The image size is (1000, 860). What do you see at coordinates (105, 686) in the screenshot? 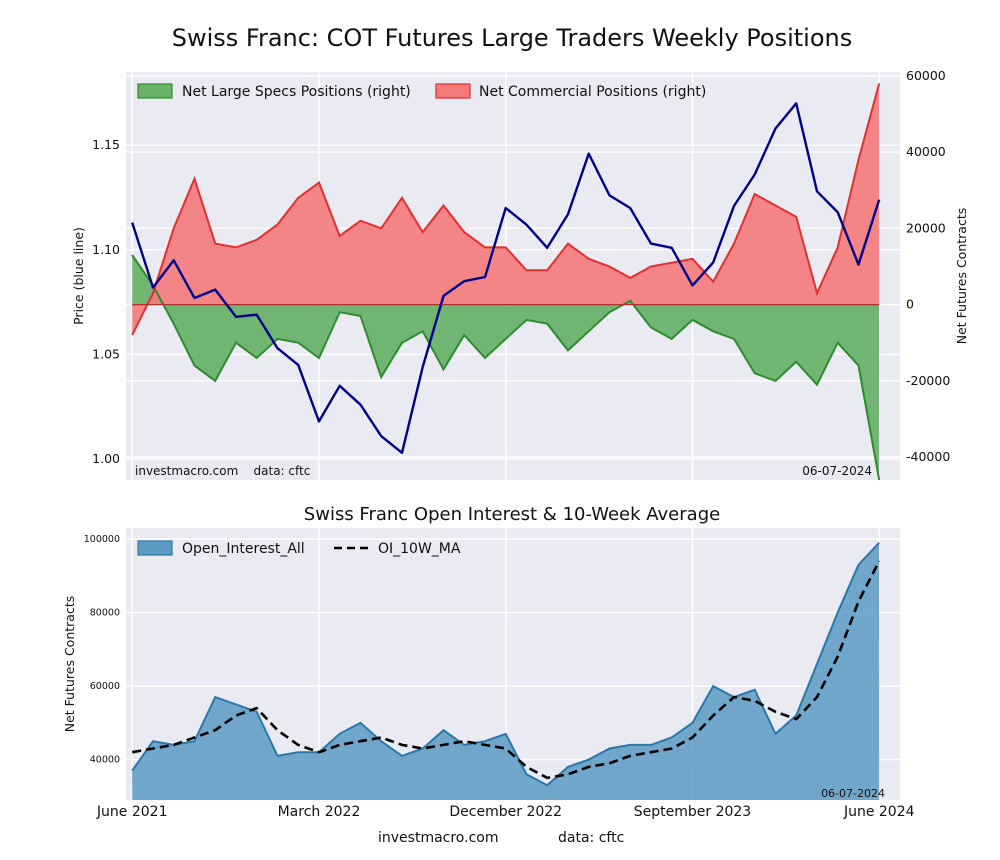
I see `bottom-y-tick-1: 60000` at bounding box center [105, 686].